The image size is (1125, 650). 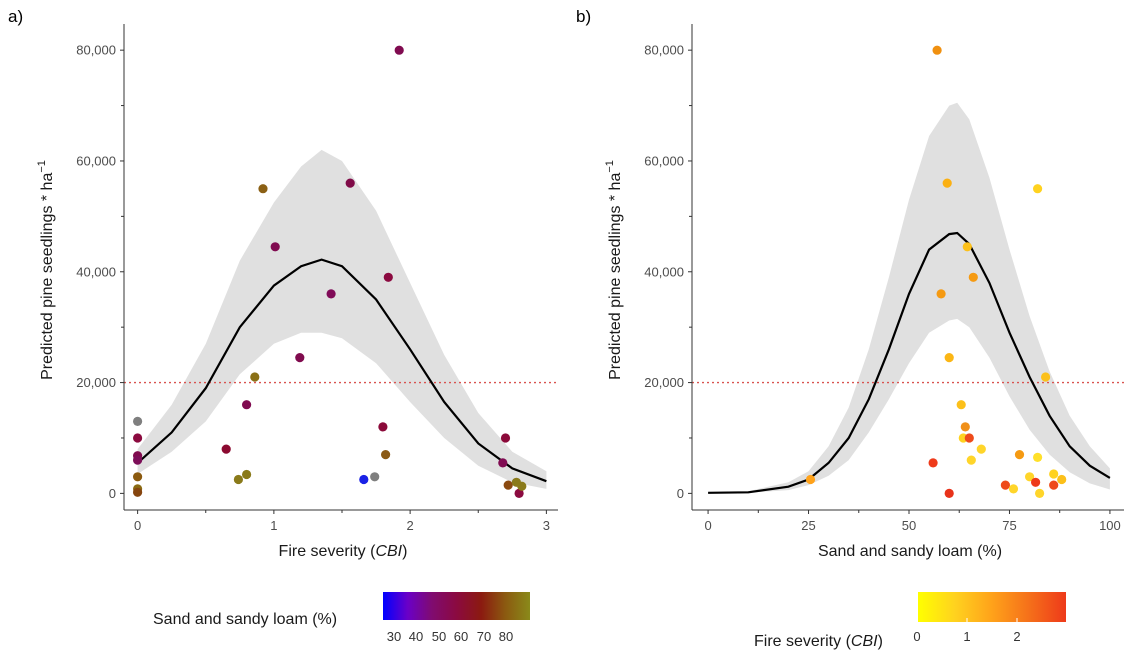 I want to click on x-tick-label-b: 100, so click(x=1110, y=525).